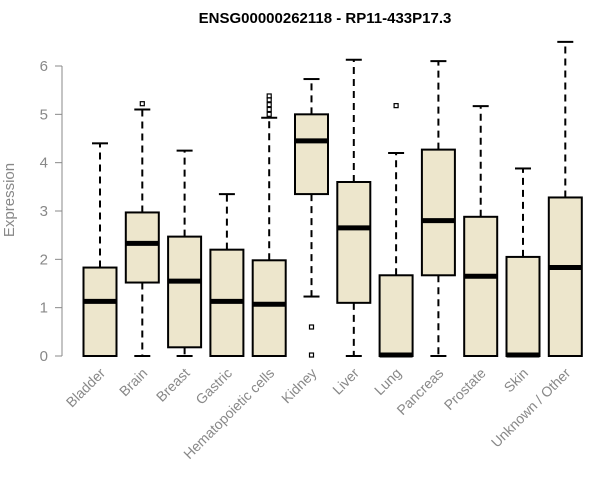 This screenshot has width=600, height=500. I want to click on box-body-lung, so click(396, 315).